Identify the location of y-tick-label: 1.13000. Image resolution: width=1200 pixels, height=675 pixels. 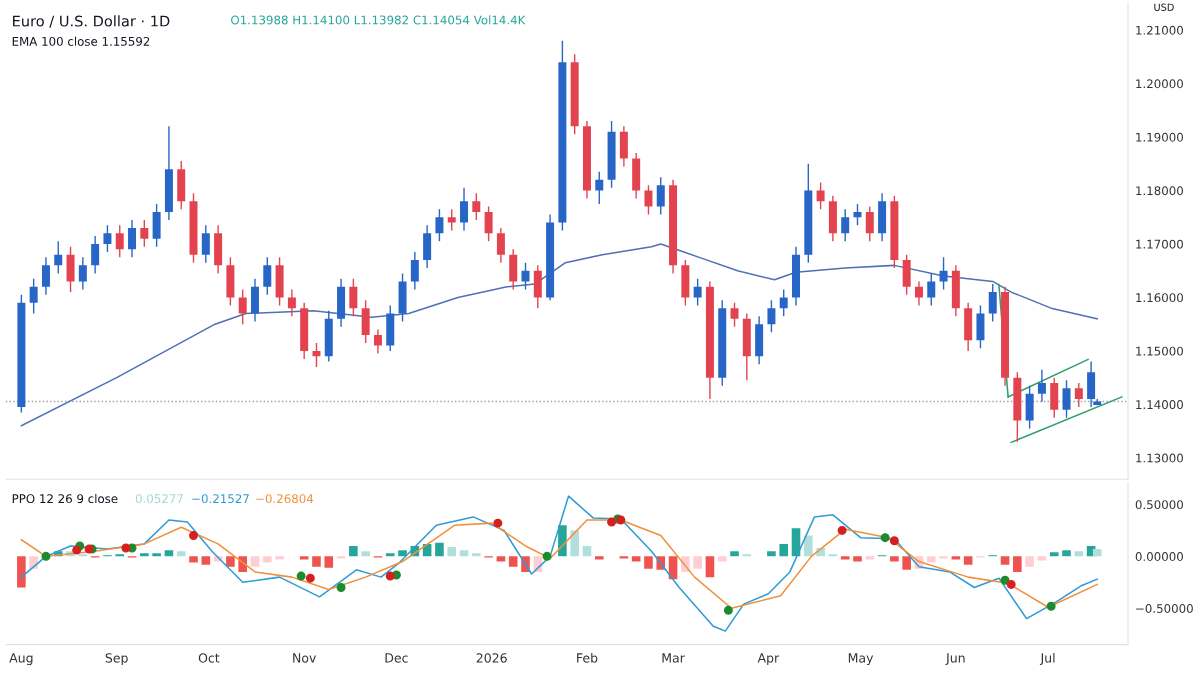
(1159, 458).